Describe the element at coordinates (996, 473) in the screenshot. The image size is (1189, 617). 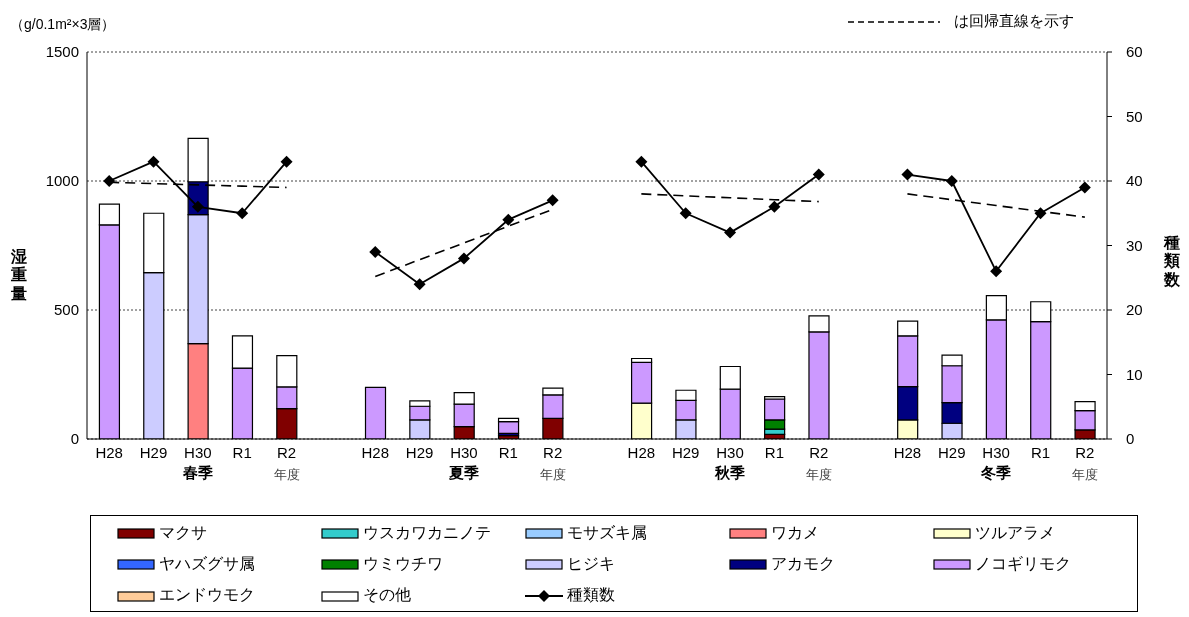
I see `text: 冬季` at that location.